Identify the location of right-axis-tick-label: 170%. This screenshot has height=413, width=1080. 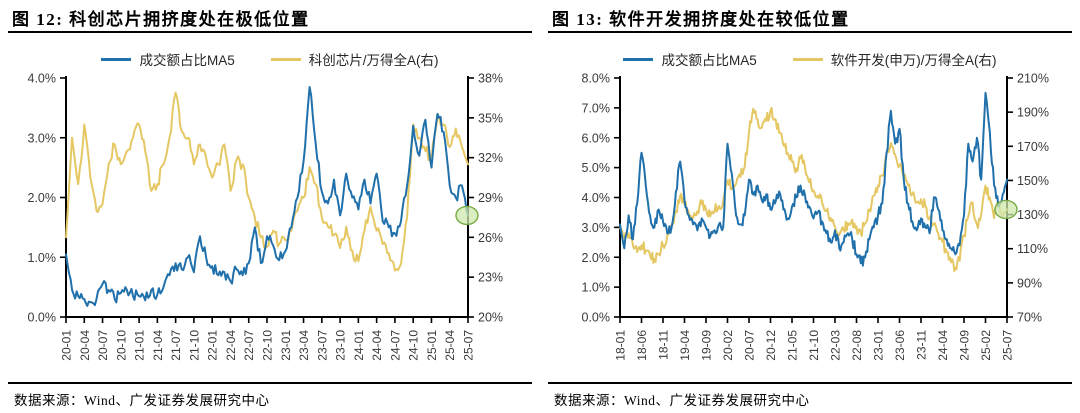
(1033, 147).